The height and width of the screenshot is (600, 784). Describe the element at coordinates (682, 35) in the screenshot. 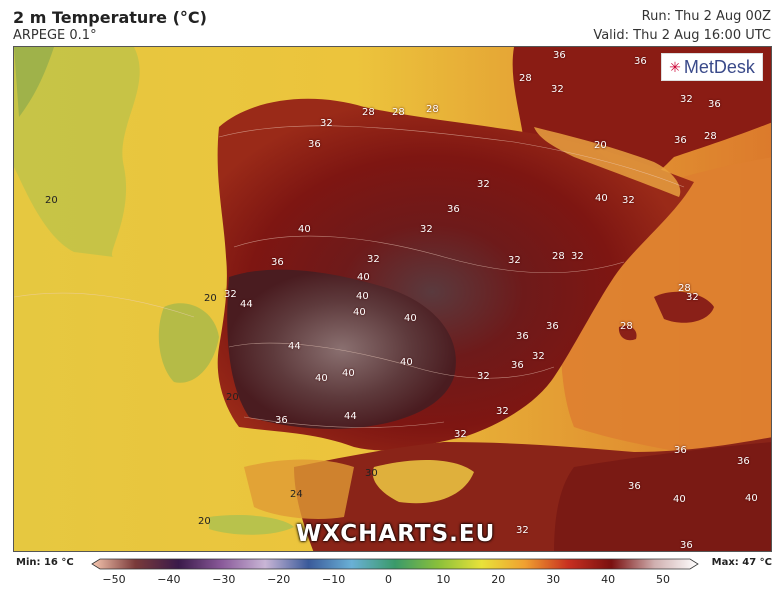

I see `valid-time: Valid: Thu 2 Aug 16:00 UTC` at that location.